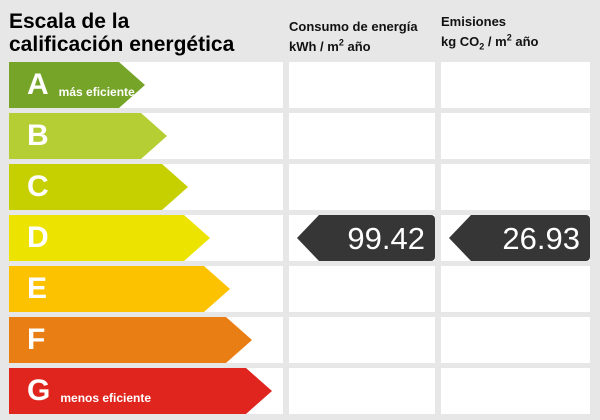 This screenshot has width=600, height=420. What do you see at coordinates (109, 238) in the screenshot?
I see `rating-arrow-d: D` at bounding box center [109, 238].